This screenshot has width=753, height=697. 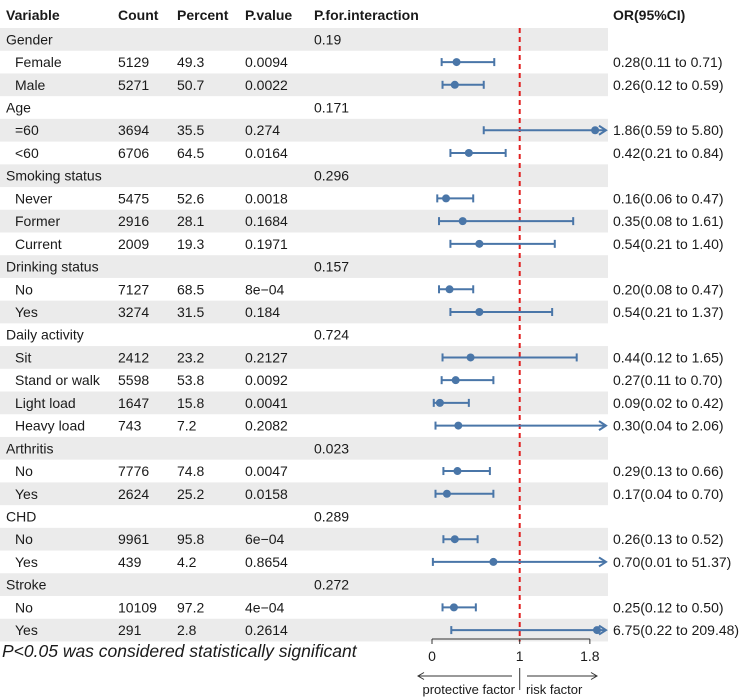 What do you see at coordinates (331, 267) in the screenshot?
I see `p-interaction: 0.157` at bounding box center [331, 267].